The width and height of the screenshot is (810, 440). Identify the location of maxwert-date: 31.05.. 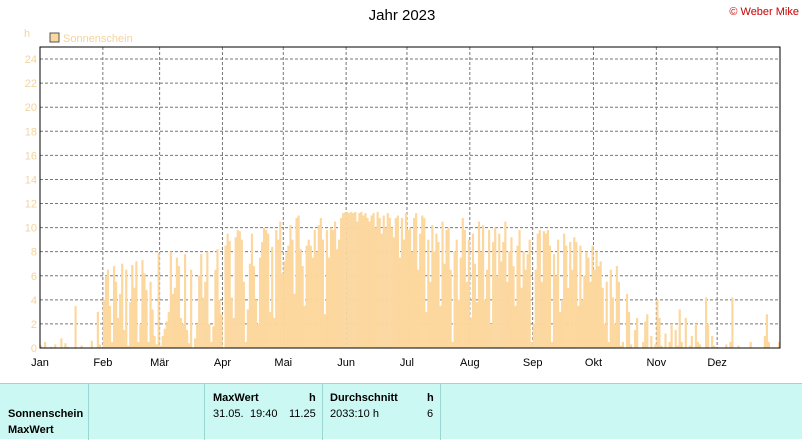
(228, 414).